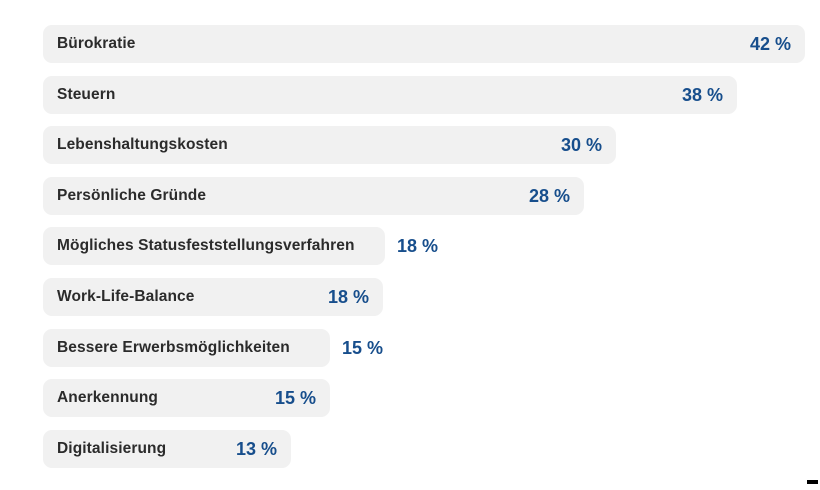  I want to click on bar: Steuern 38 %, so click(390, 95).